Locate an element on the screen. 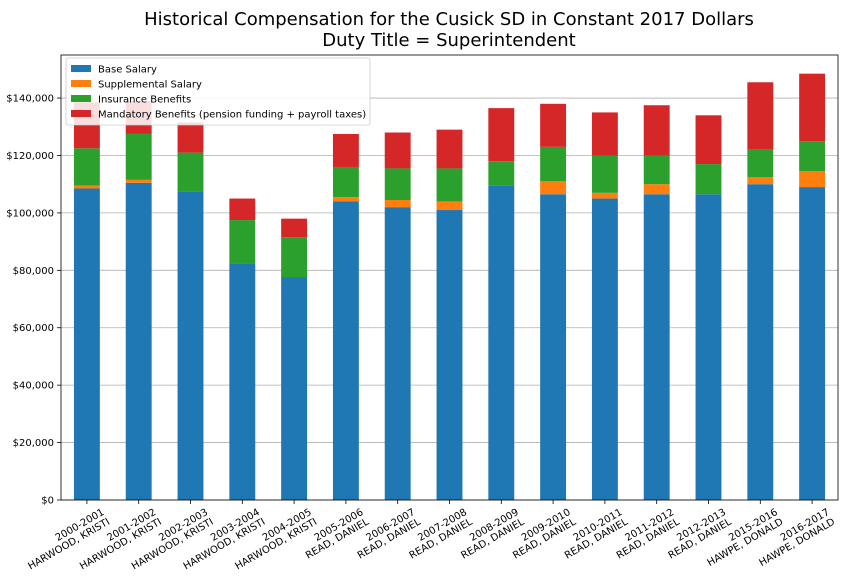 The width and height of the screenshot is (864, 576). legend-box is located at coordinates (218, 91).